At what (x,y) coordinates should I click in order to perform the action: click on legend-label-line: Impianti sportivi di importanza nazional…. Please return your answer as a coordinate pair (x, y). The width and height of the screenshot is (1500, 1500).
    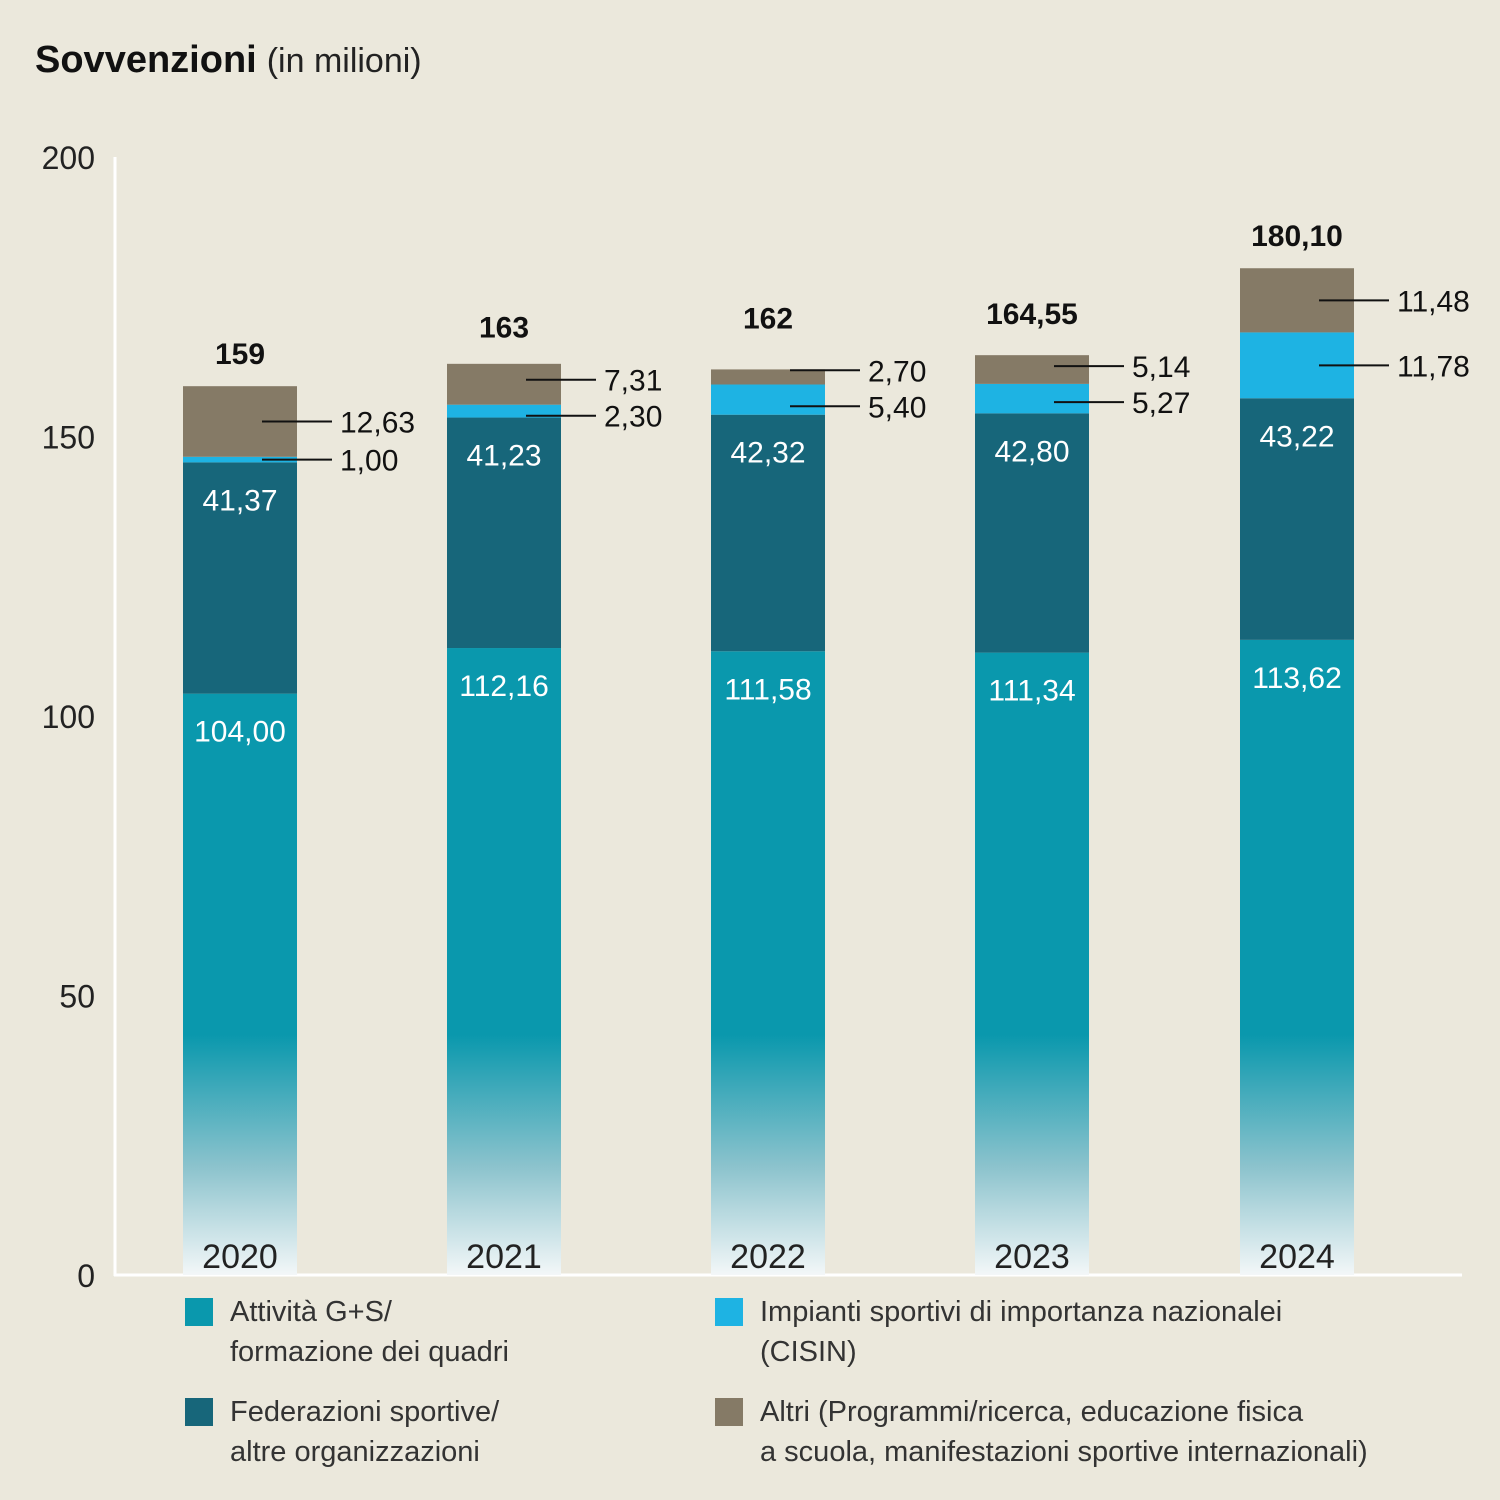
    Looking at the image, I should click on (1021, 1312).